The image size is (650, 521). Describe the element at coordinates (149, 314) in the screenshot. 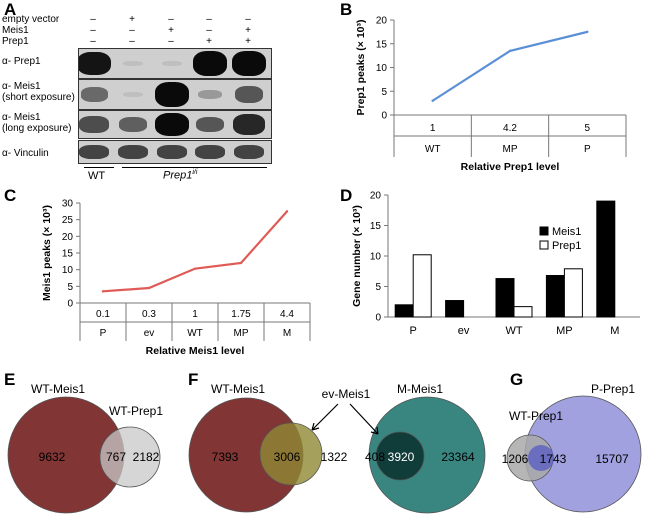

I see `level-label: 0.3` at that location.